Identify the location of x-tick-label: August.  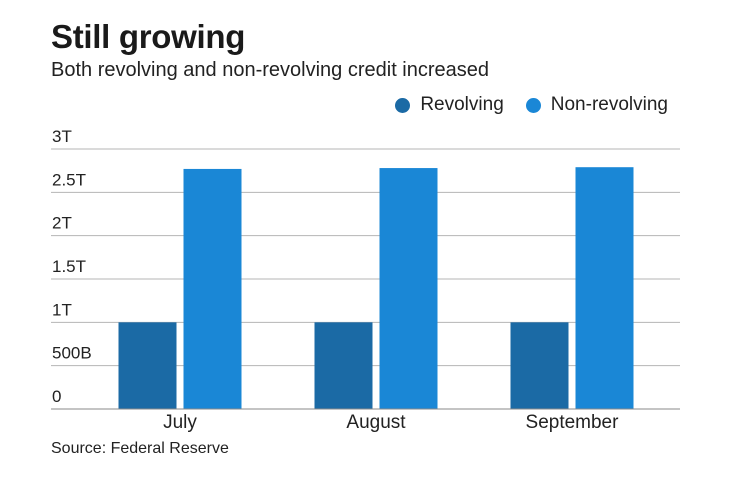
(376, 422).